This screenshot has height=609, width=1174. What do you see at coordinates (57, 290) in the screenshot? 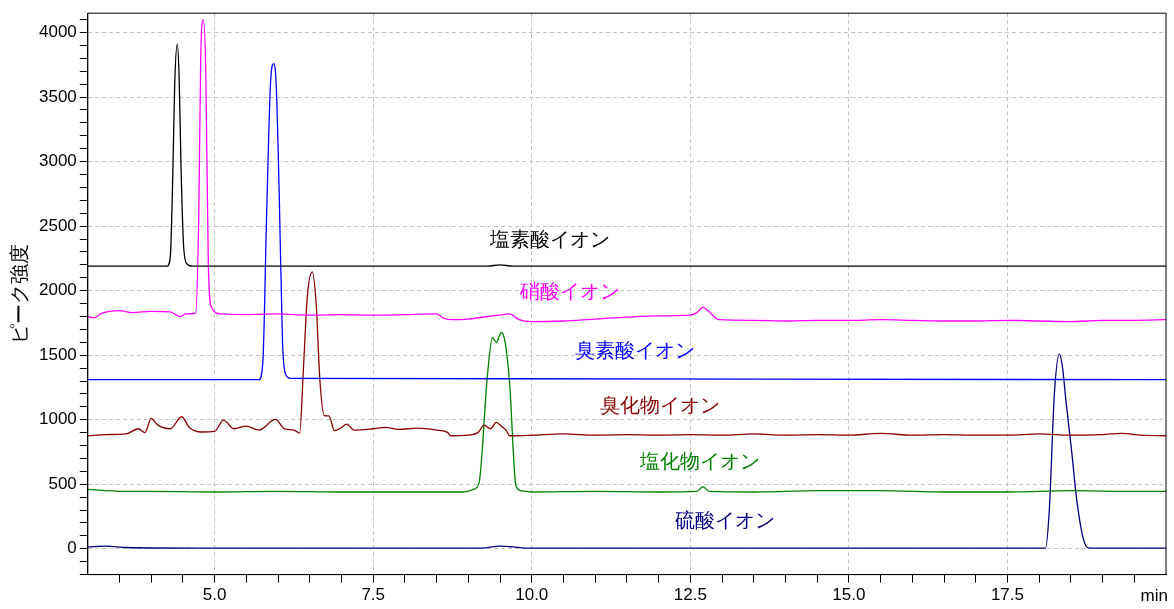
I see `y-tick-label: 2000` at bounding box center [57, 290].